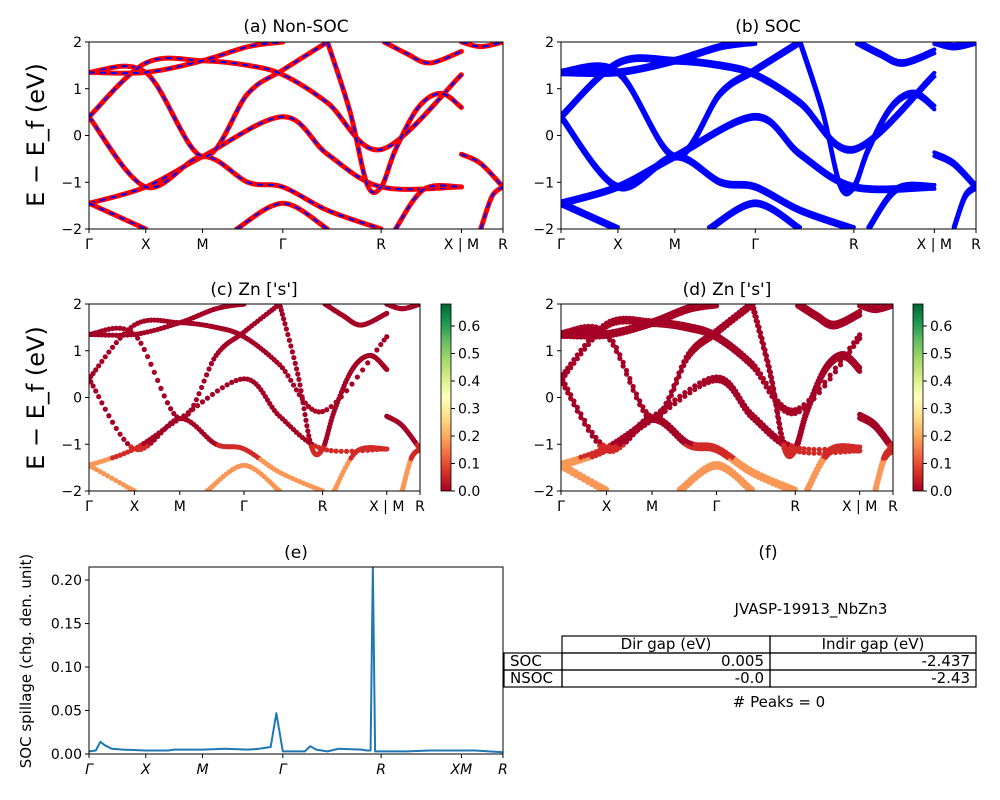 The image size is (1000, 800). I want to click on table-col-indir-gap: Indir gap (eV), so click(873, 644).